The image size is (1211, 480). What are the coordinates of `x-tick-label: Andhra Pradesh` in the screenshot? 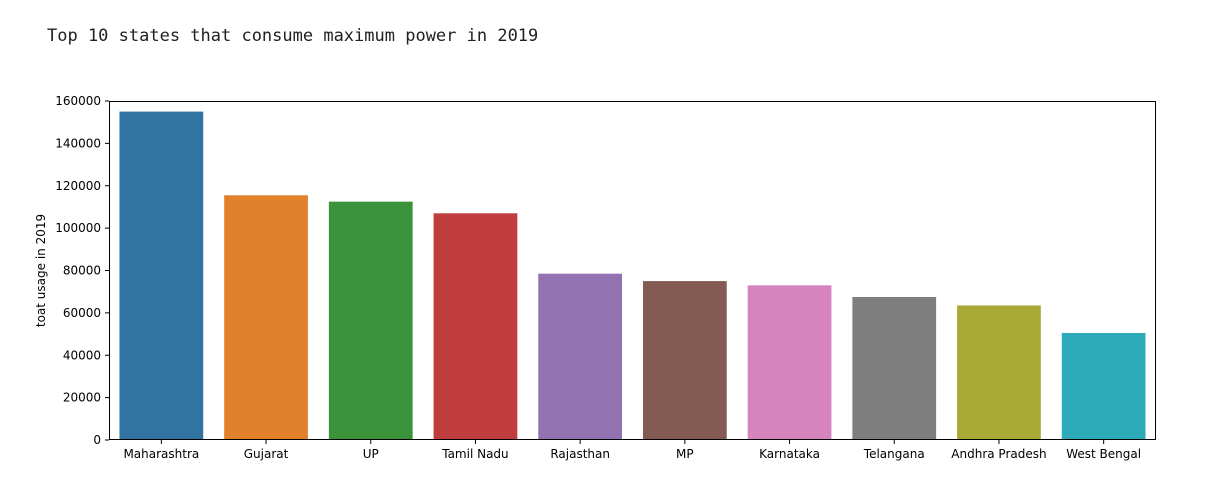 It's located at (998, 454).